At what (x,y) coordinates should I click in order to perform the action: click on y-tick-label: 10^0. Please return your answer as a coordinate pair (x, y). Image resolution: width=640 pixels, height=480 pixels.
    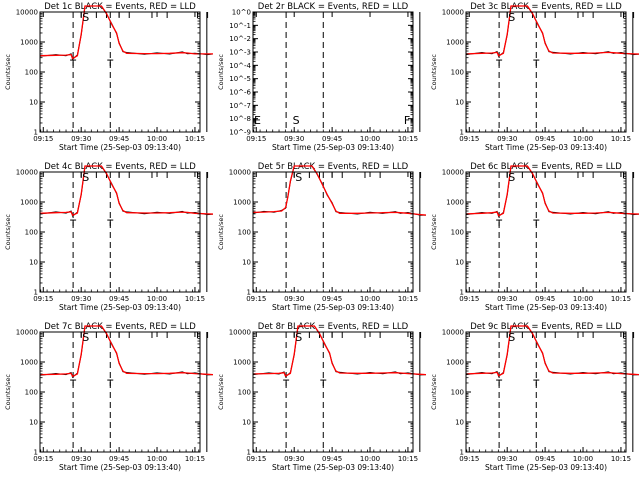
    Looking at the image, I should click on (241, 13).